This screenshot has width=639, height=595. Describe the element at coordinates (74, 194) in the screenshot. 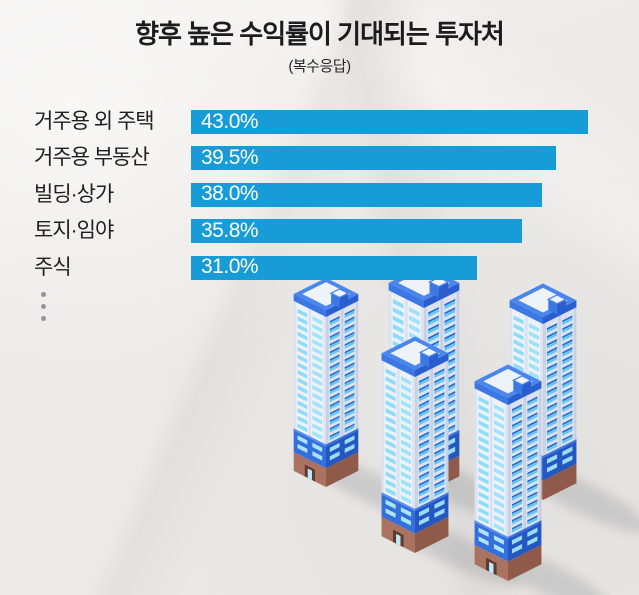

I see `category-label: 빌딩·상가` at that location.